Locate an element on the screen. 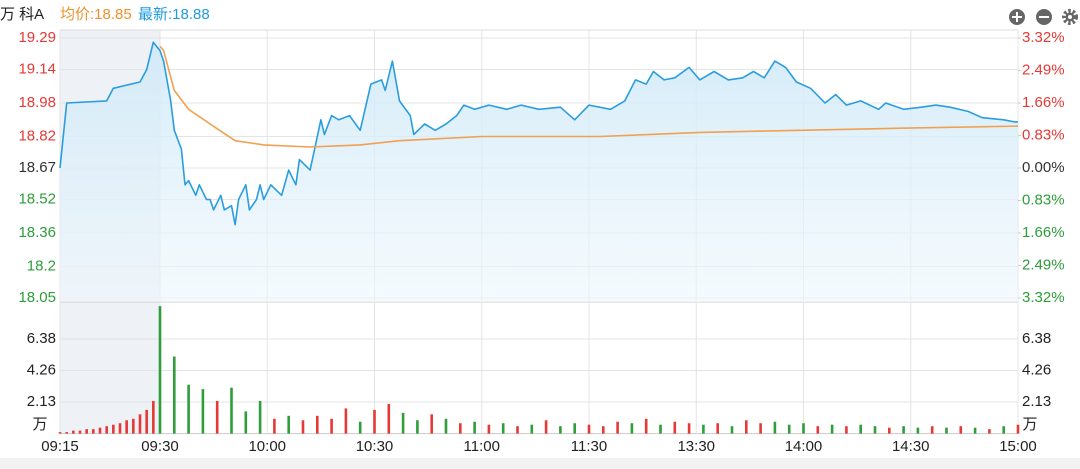 The image size is (1080, 469). x-tick-label: 09:15 is located at coordinates (60, 446).